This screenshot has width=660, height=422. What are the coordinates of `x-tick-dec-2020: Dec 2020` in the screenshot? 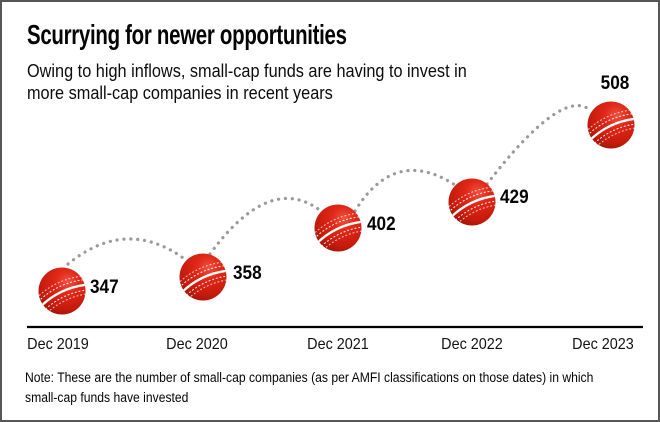 It's located at (197, 344).